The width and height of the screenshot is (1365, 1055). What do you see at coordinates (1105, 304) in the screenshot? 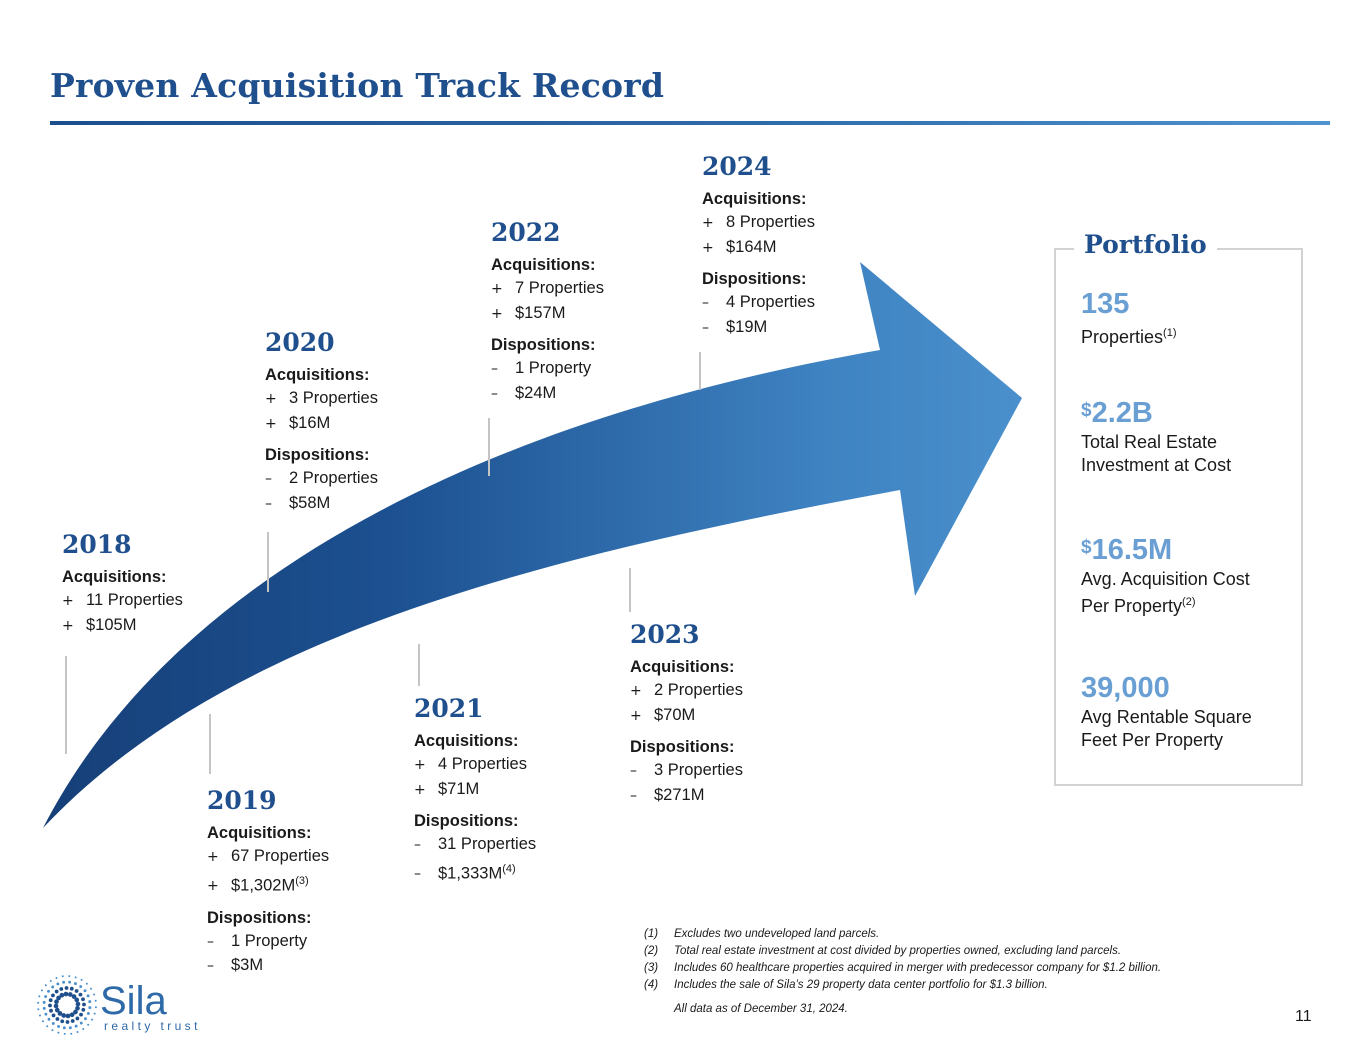
I see `stat-properties-value: 135` at bounding box center [1105, 304].